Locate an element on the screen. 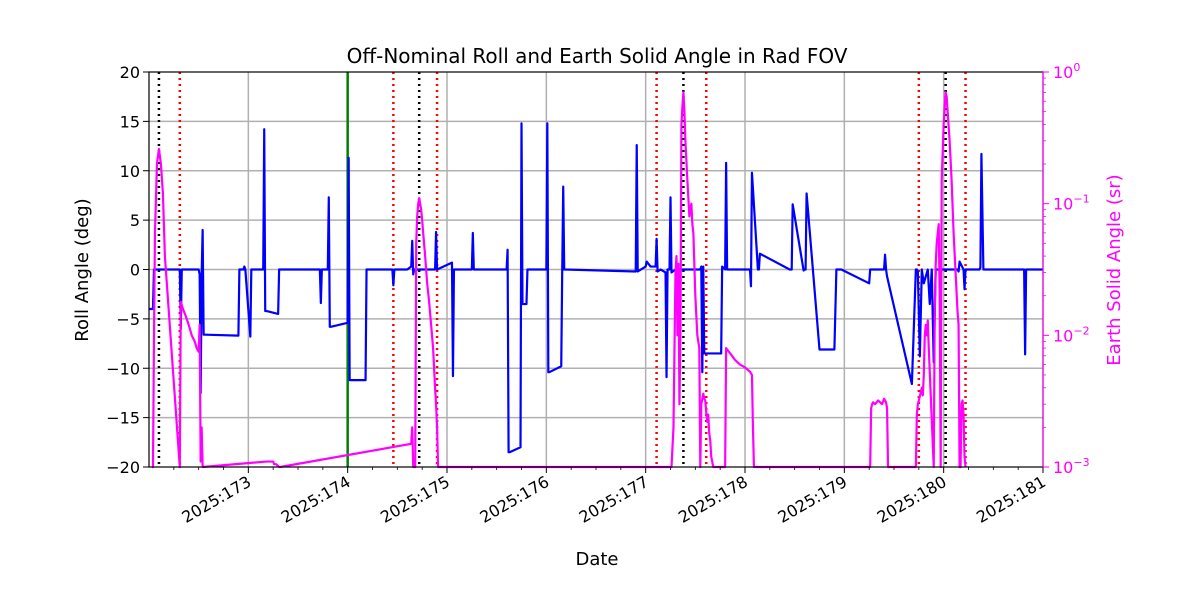 Image resolution: width=1200 pixels, height=600 pixels. x-tick-label: 2025:173 is located at coordinates (216, 499).